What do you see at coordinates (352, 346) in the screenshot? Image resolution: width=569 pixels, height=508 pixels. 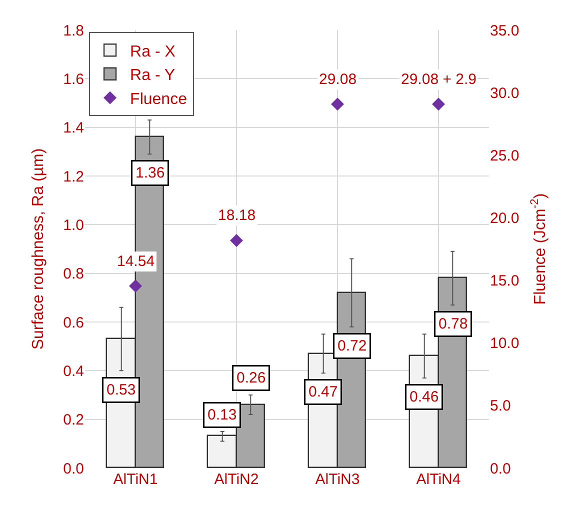 I see `data-label: 0.72` at bounding box center [352, 346].